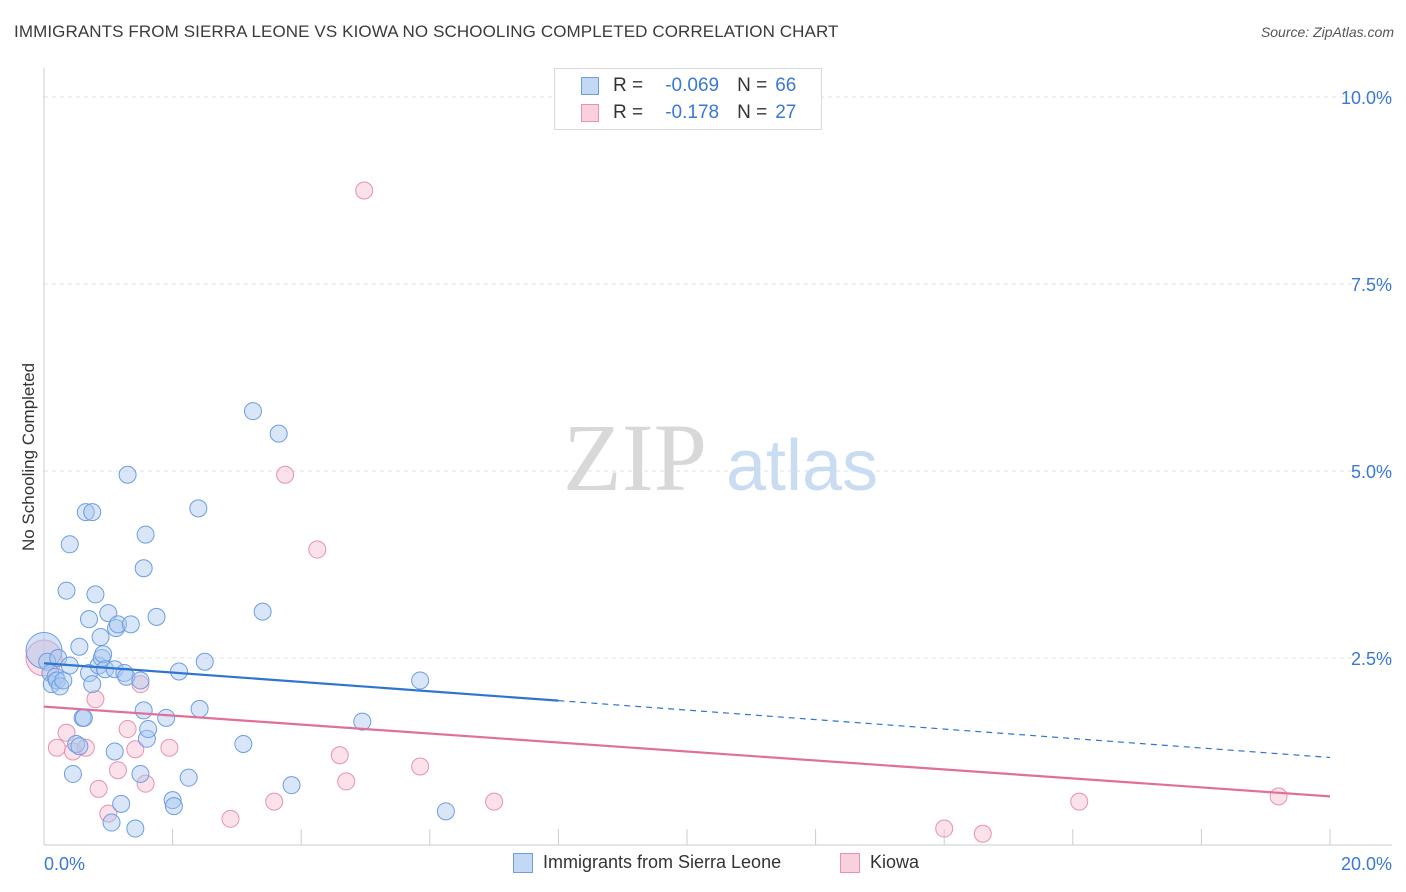  I want to click on legend-item-sierra-leone: Immigrants from Sierra Leone, so click(647, 862).